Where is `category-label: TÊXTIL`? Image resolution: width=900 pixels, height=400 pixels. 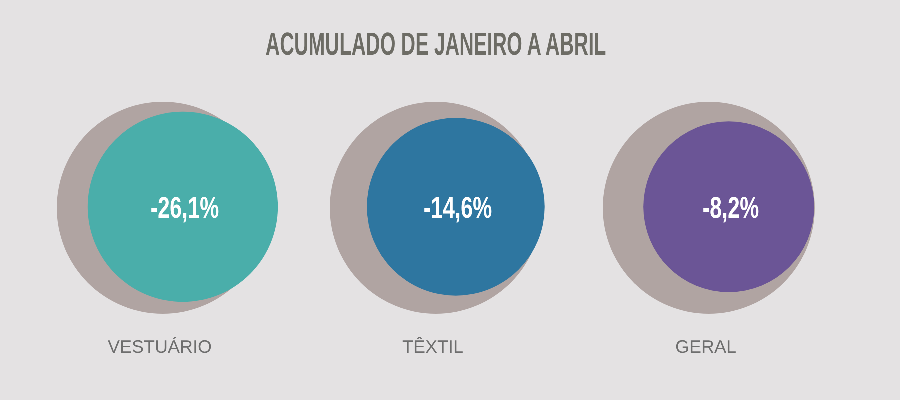 category-label: TÊXTIL is located at coordinates (433, 347).